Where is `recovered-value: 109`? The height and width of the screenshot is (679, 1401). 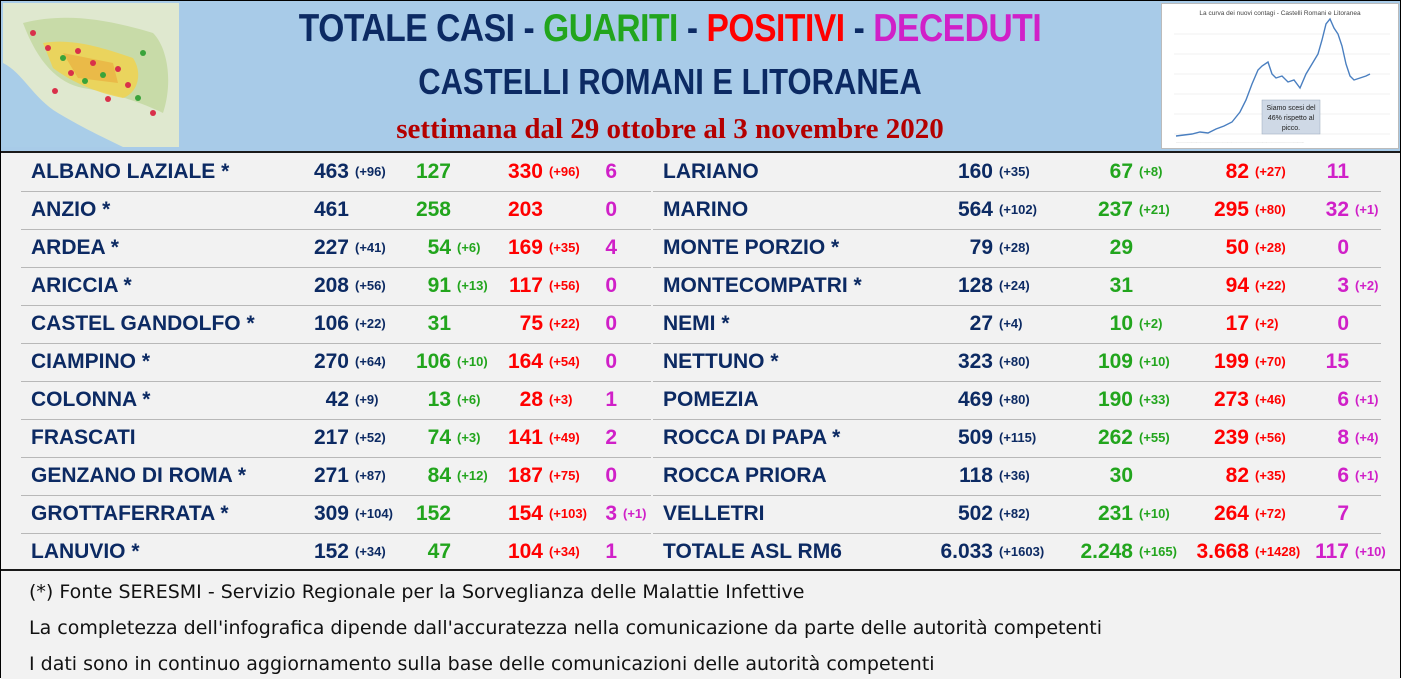
recovered-value: 109 is located at coordinates (1115, 361).